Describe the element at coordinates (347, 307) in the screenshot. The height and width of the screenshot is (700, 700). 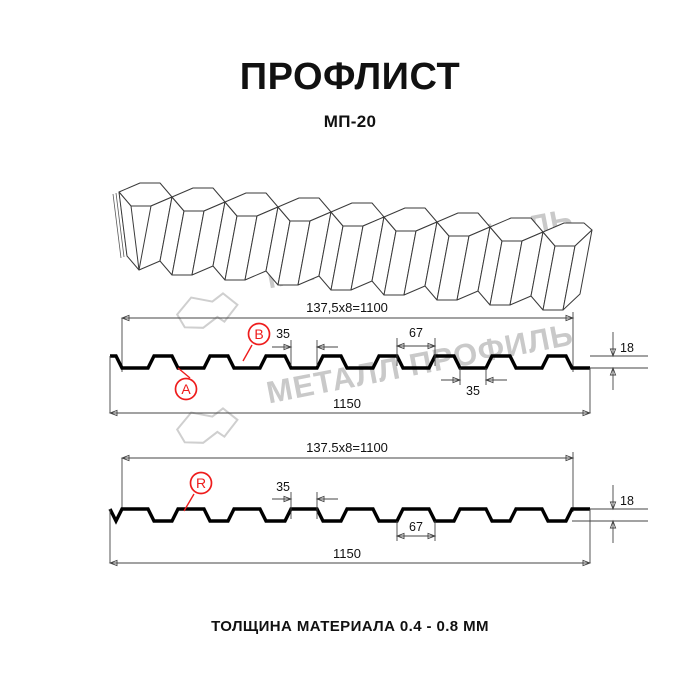
I see `dim-top-a: 137,5x8=1100` at that location.